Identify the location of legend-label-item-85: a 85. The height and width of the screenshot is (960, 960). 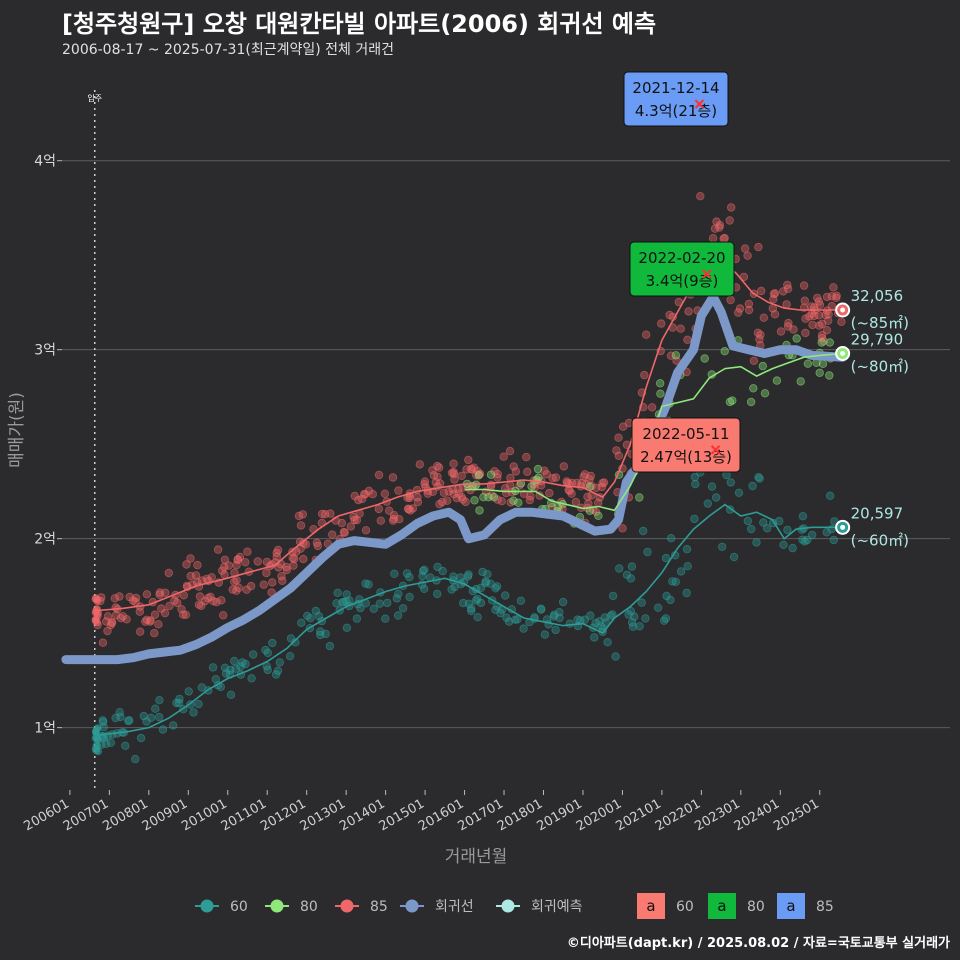
(805, 906).